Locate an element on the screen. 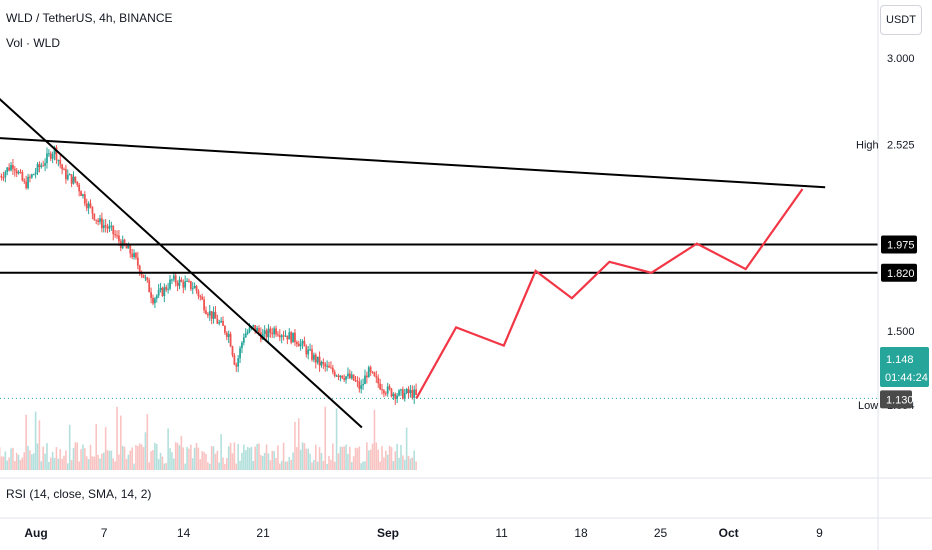 The height and width of the screenshot is (550, 932). rsi-label: RSI (14, close, SMA, 14, 2) is located at coordinates (79, 494).